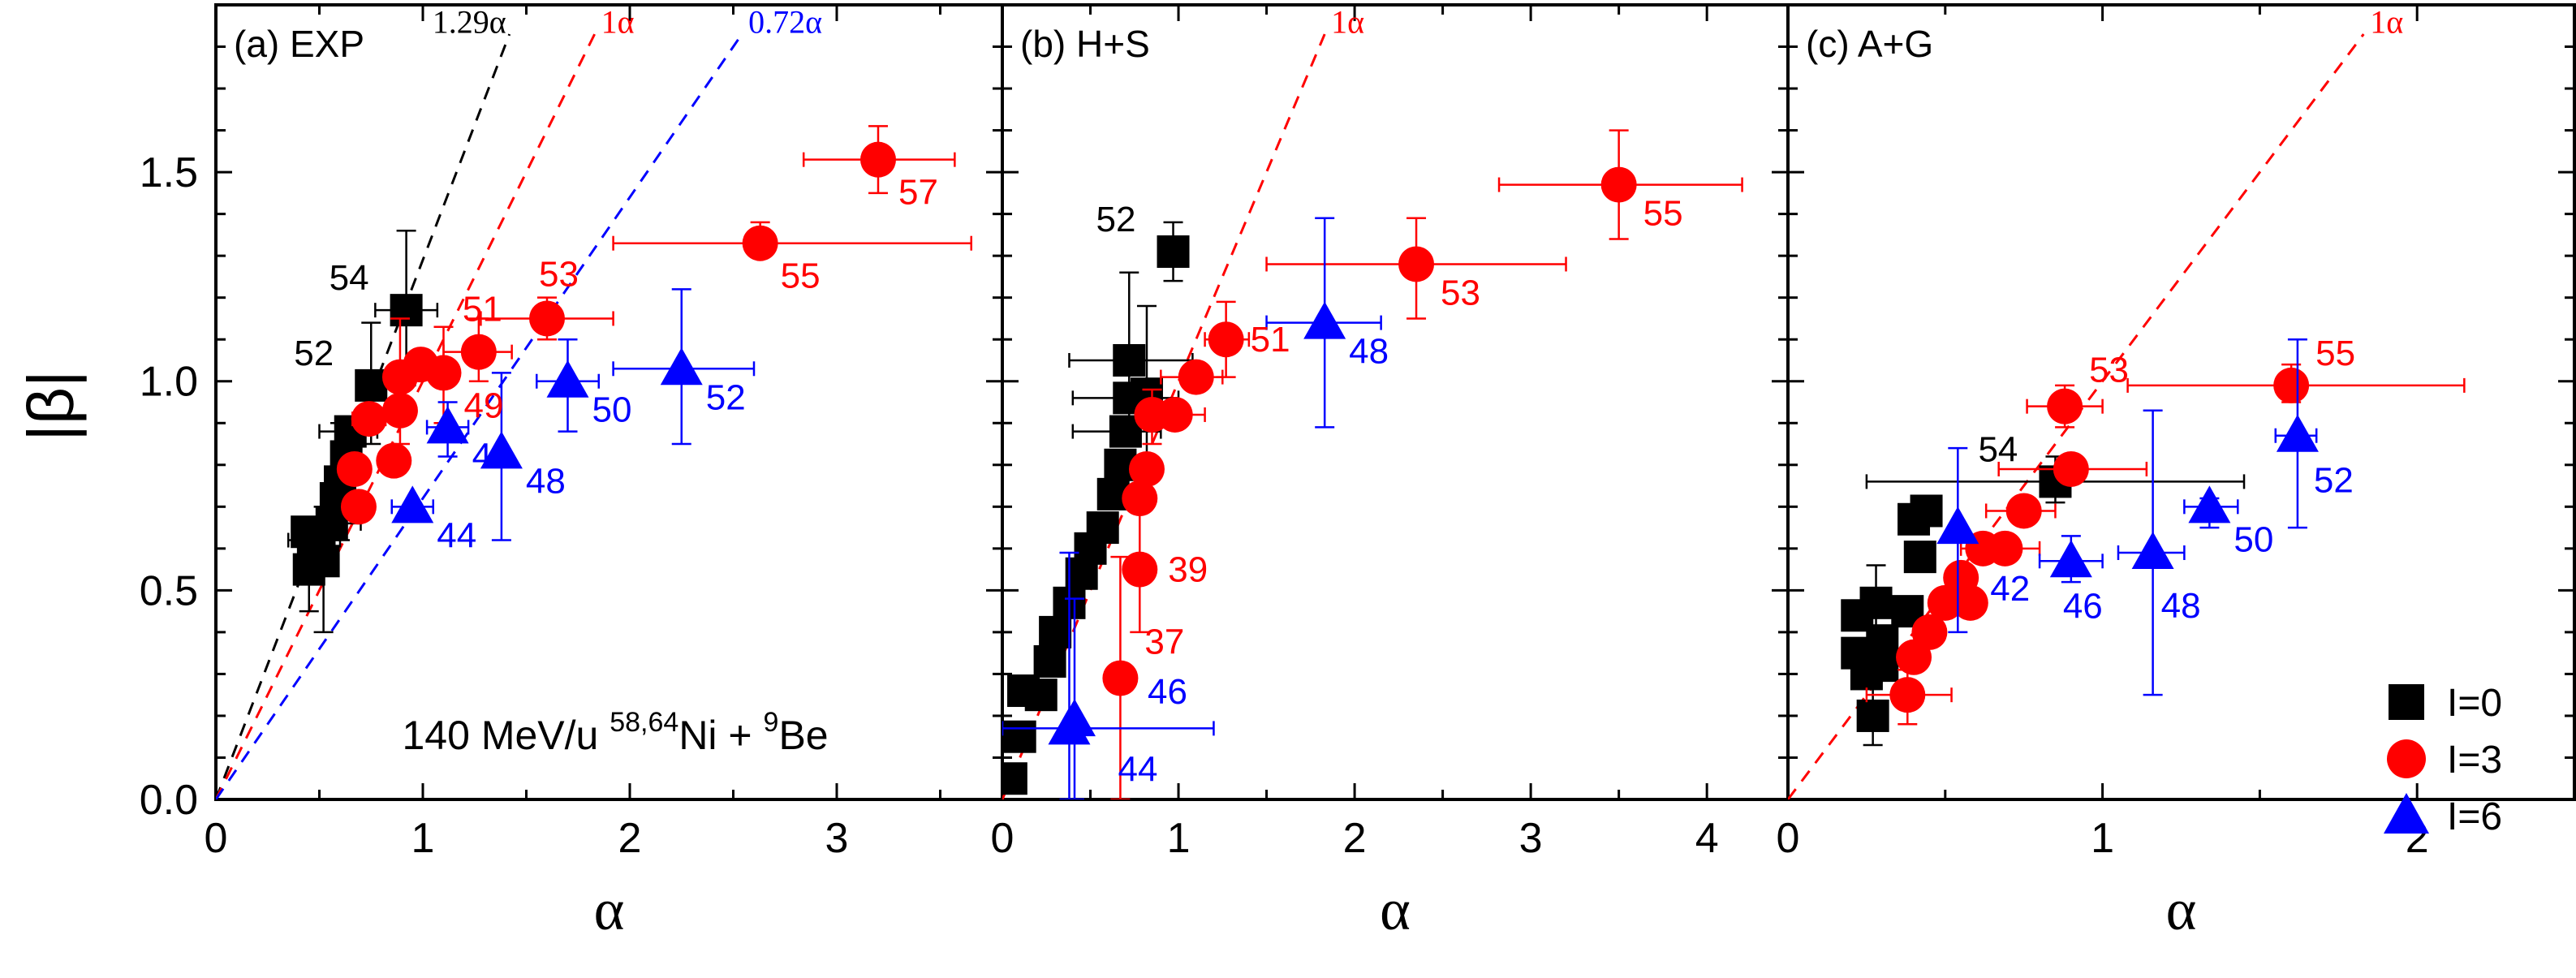 Image resolution: width=2576 pixels, height=978 pixels. Describe the element at coordinates (785, 23) in the screenshot. I see `reference-line-label: 0.72α` at that location.